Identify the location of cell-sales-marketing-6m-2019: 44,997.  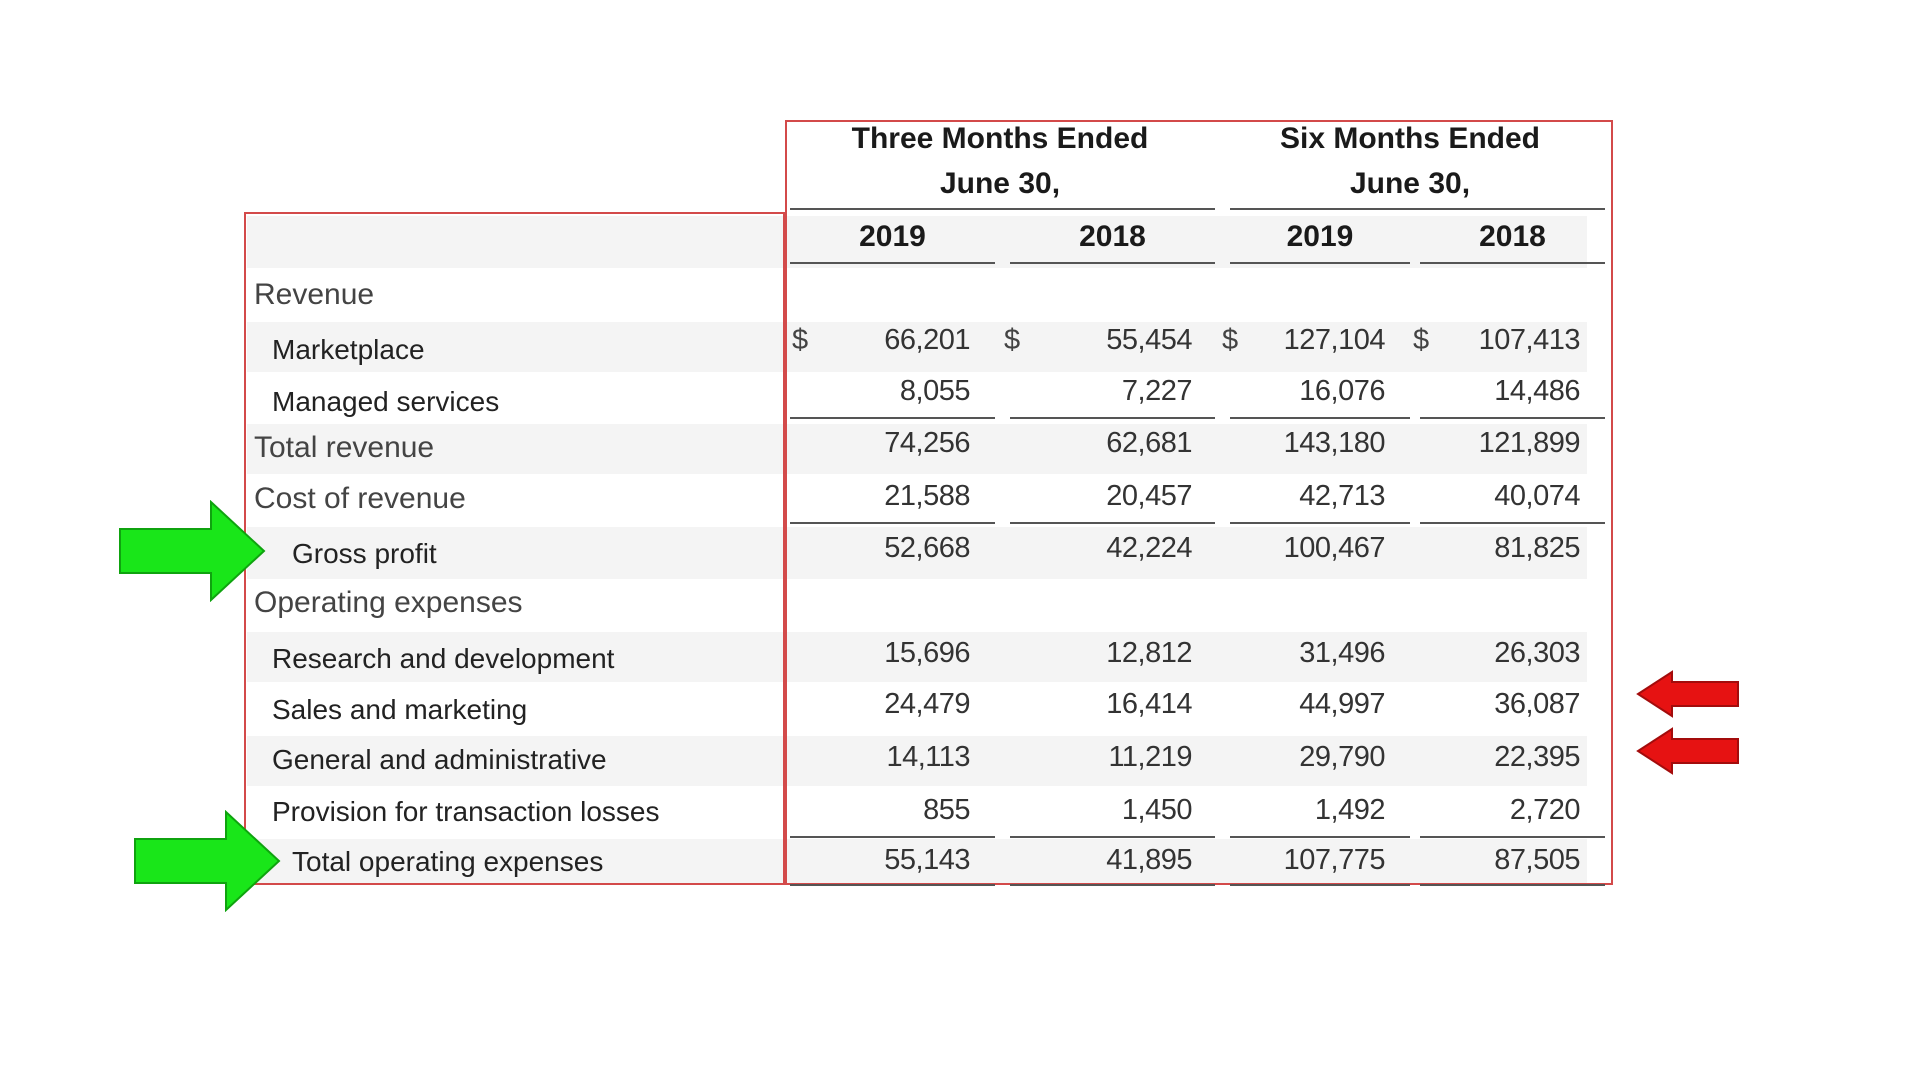
(1342, 704).